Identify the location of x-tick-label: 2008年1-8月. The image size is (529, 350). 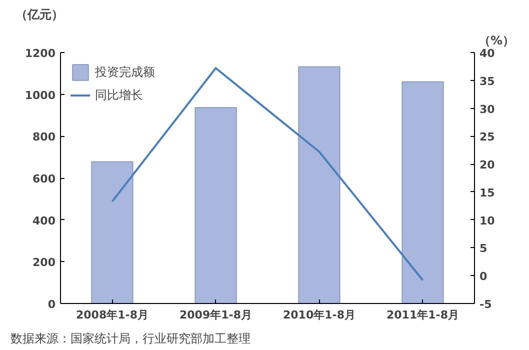
(112, 315).